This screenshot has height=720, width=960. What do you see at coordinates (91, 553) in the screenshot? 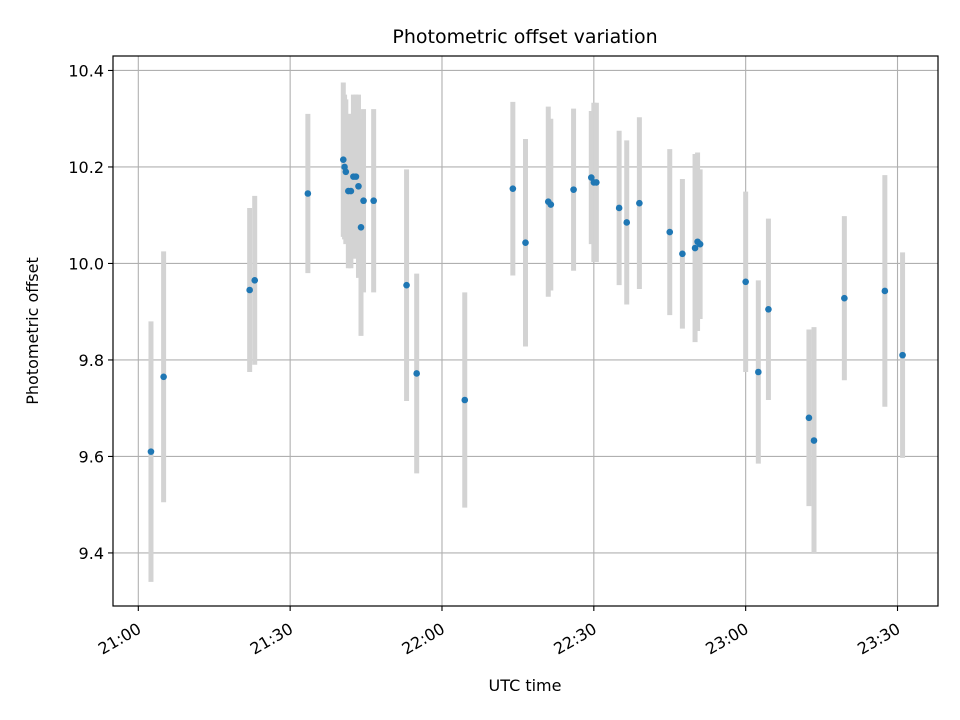
I see `y-tick-label: 9.4` at bounding box center [91, 553].